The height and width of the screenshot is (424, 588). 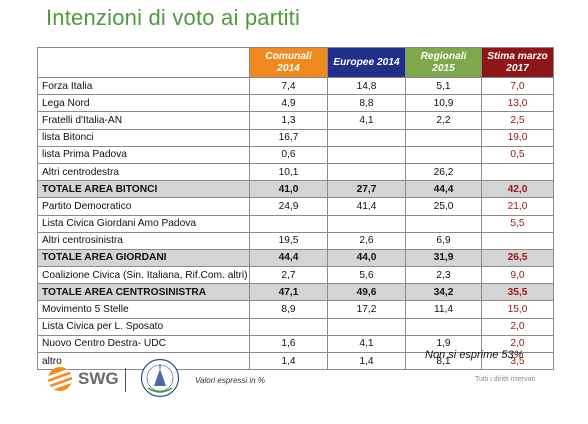 I want to click on table-total-row: TOTALE AREA GIORDANI 44,4 44,0 31,9 26,5, so click(x=295, y=258).